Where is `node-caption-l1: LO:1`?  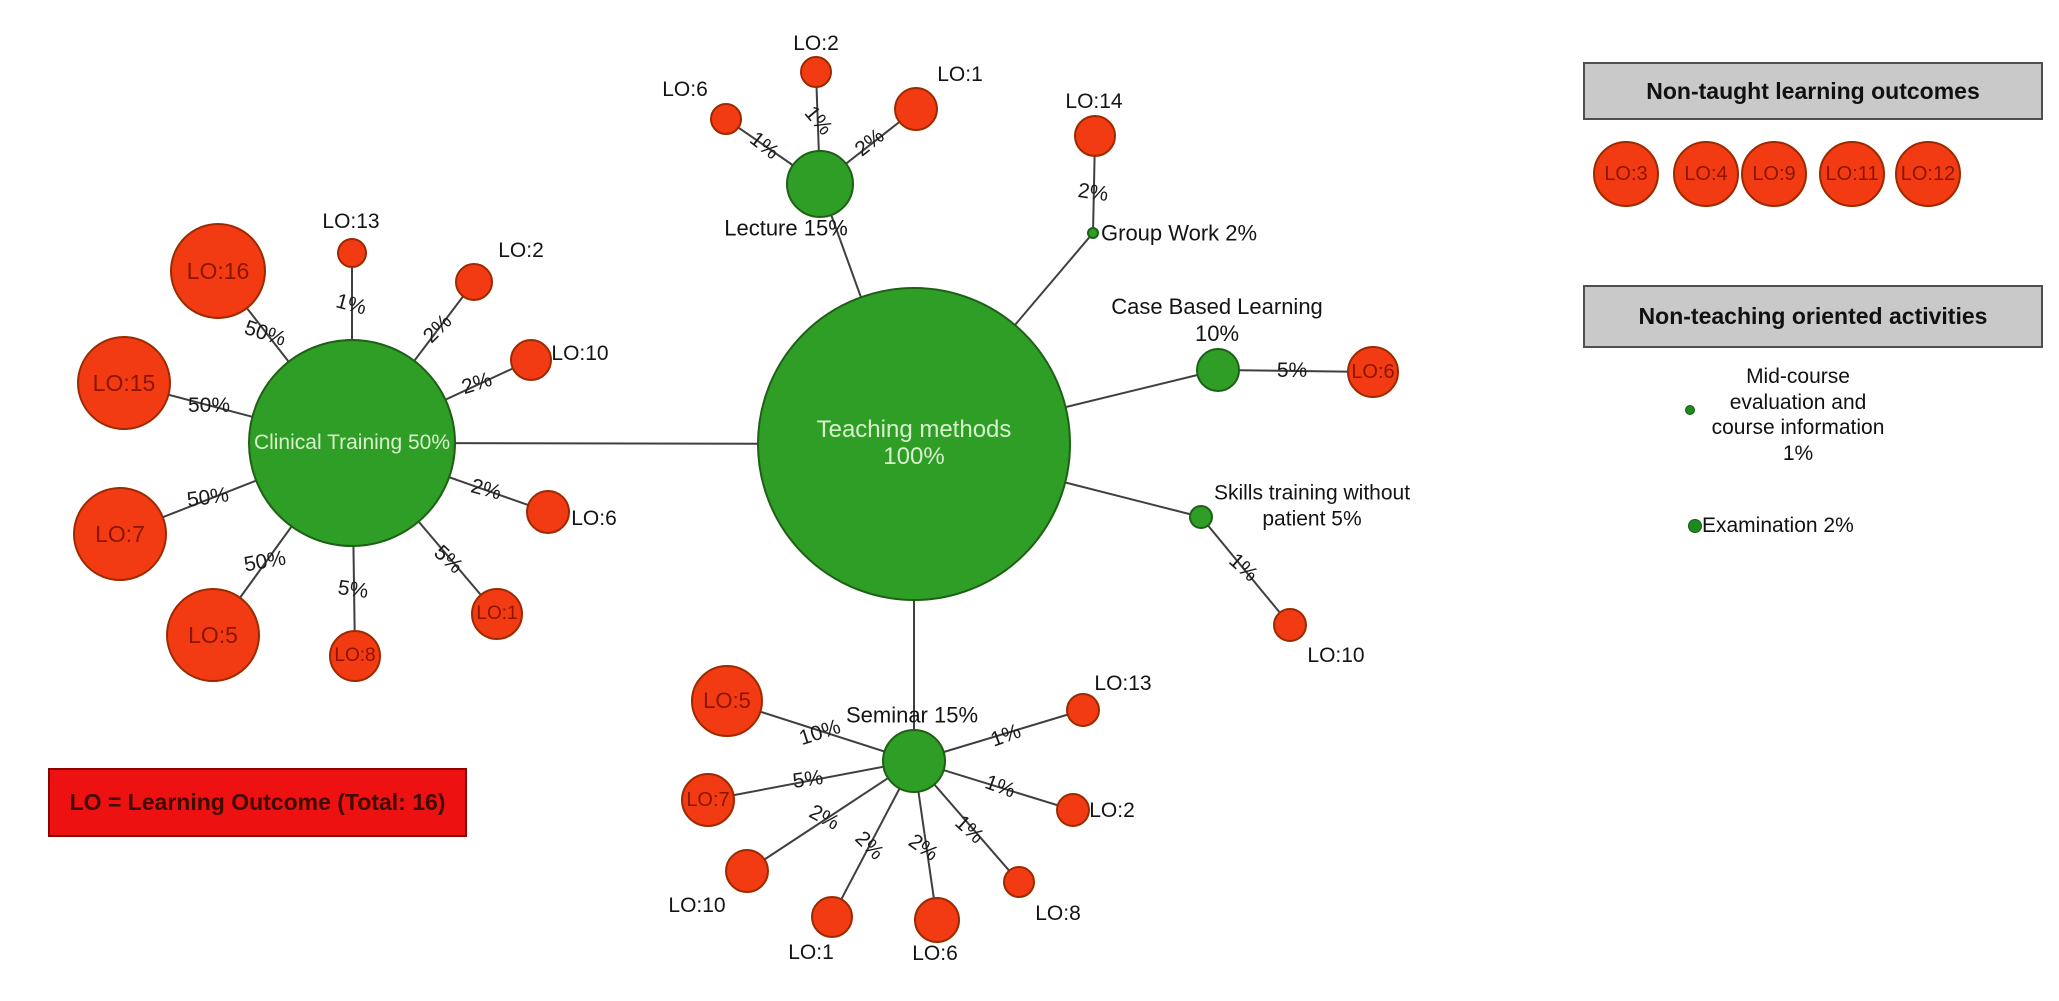 node-caption-l1: LO:1 is located at coordinates (960, 75).